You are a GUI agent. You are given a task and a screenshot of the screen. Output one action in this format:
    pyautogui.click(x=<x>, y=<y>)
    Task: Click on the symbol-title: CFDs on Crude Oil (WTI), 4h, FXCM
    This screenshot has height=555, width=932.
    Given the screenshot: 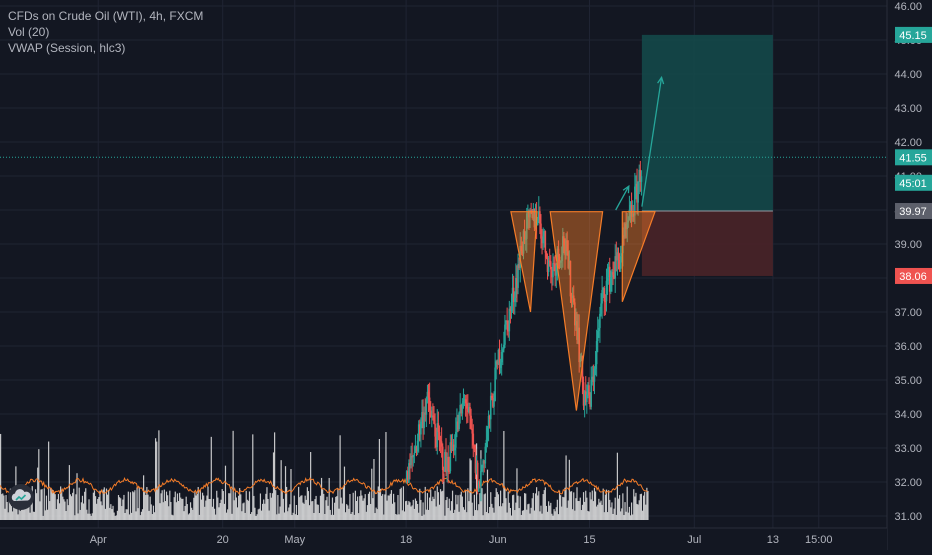 What is the action you would take?
    pyautogui.click(x=106, y=16)
    